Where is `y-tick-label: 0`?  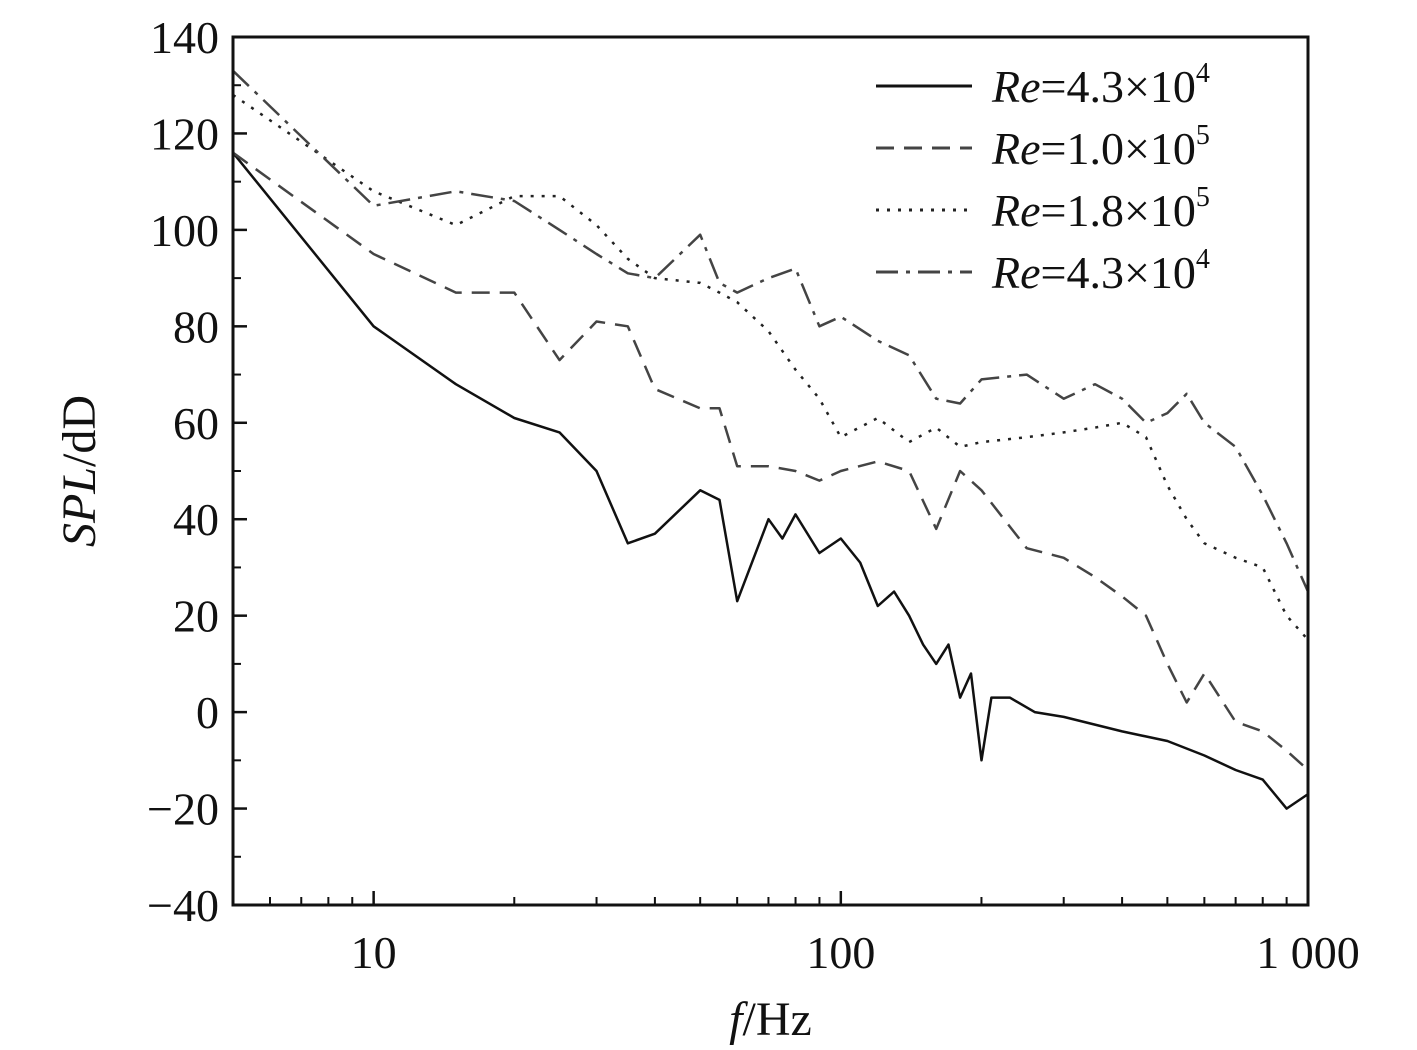
y-tick-label: 0 is located at coordinates (207, 712).